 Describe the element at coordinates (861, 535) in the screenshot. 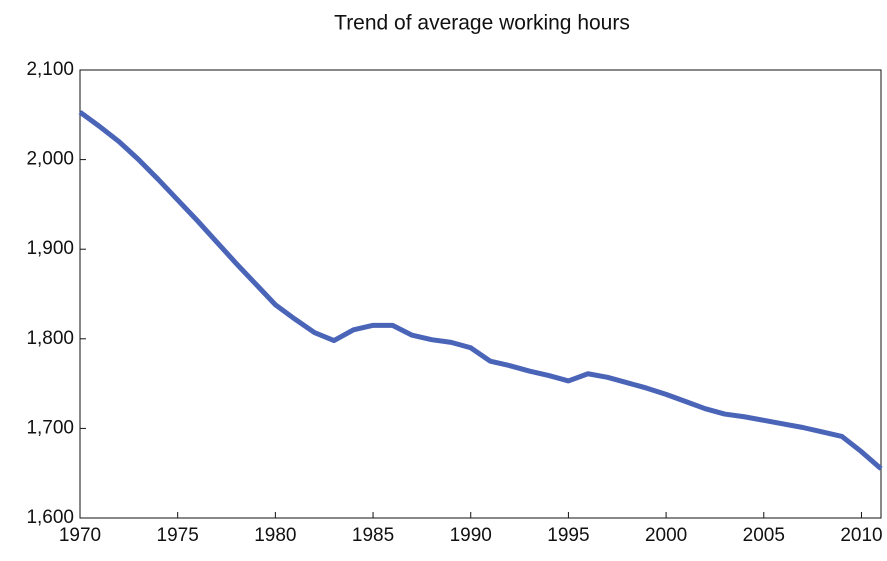

I see `x-tick-label: 2010` at that location.